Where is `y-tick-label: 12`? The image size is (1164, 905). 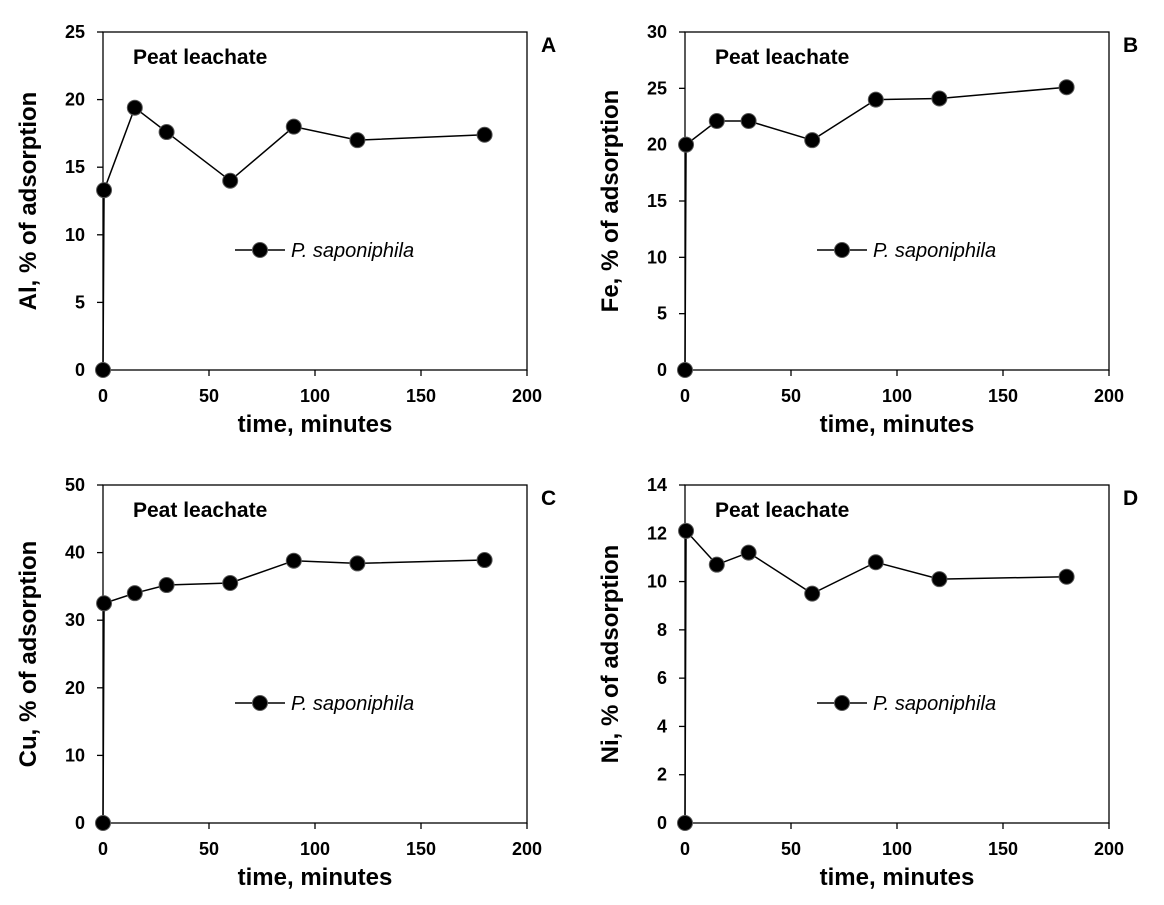
y-tick-label: 12 is located at coordinates (657, 533).